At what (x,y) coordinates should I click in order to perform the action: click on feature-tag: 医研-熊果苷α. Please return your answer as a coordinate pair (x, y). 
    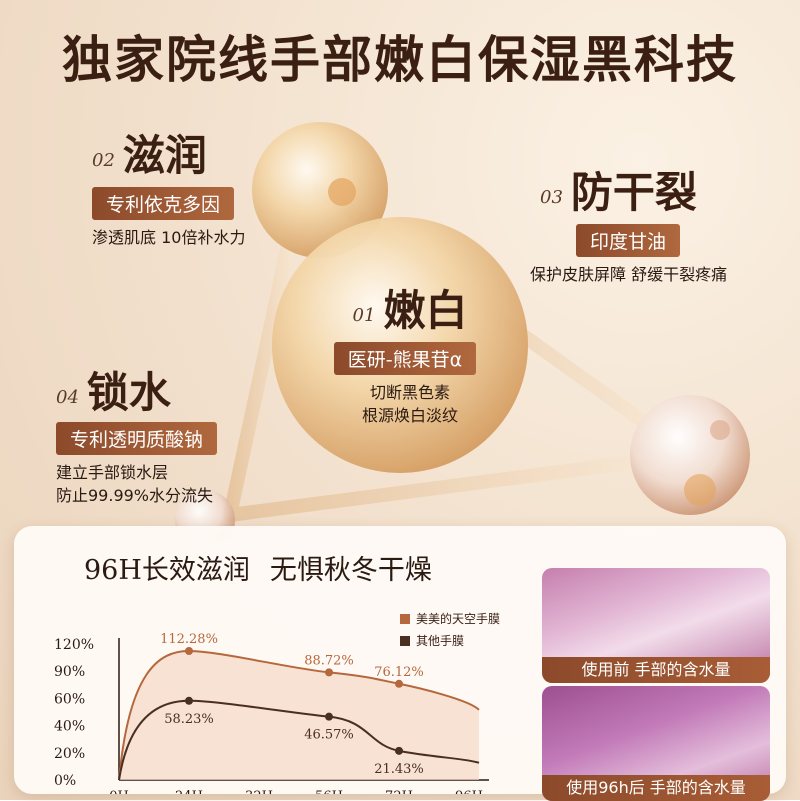
    Looking at the image, I should click on (405, 358).